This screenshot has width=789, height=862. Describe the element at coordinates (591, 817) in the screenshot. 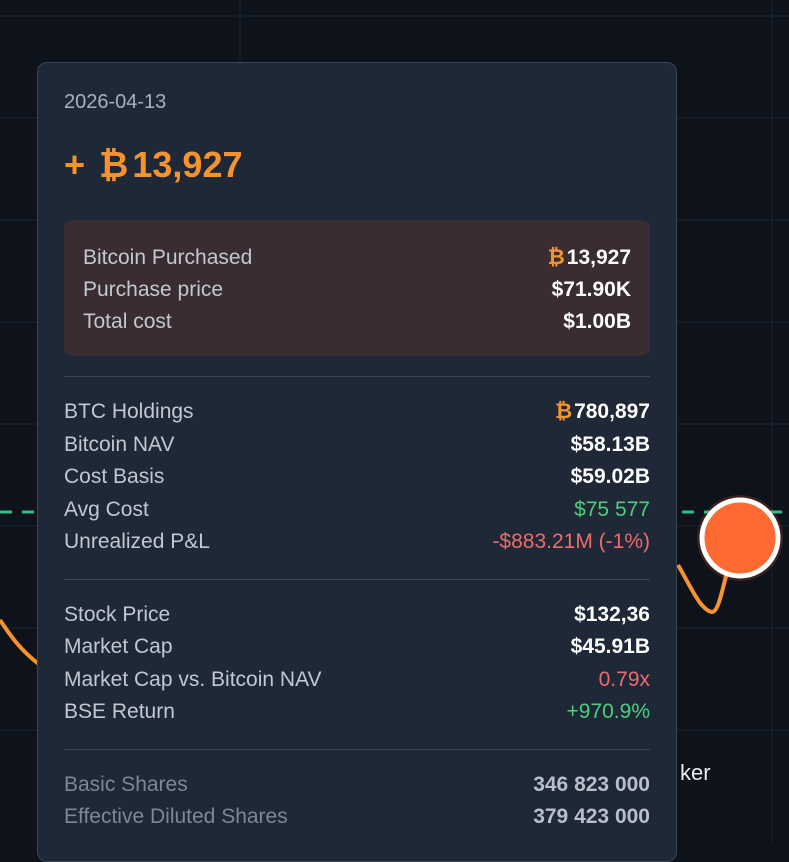

I see `row-value: 379 423 000` at that location.